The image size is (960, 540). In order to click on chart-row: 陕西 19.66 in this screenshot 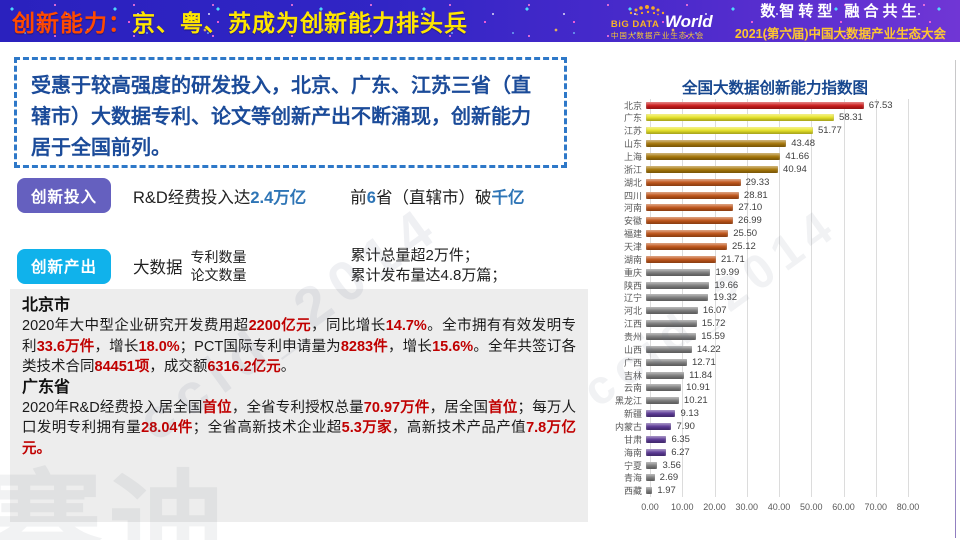, I will do `click(778, 285)`.